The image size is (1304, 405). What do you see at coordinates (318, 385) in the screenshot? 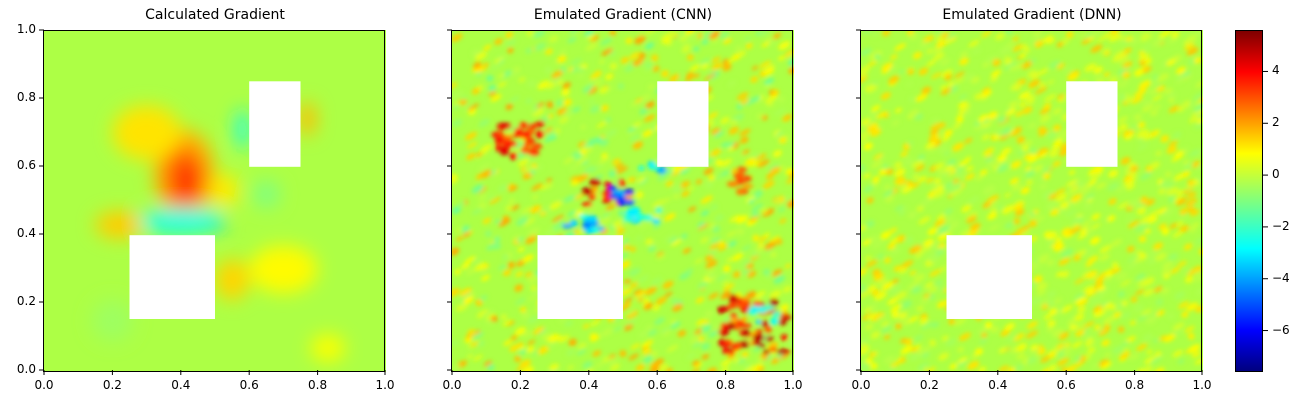
I see `x-tick-label: 0.8` at bounding box center [318, 385].